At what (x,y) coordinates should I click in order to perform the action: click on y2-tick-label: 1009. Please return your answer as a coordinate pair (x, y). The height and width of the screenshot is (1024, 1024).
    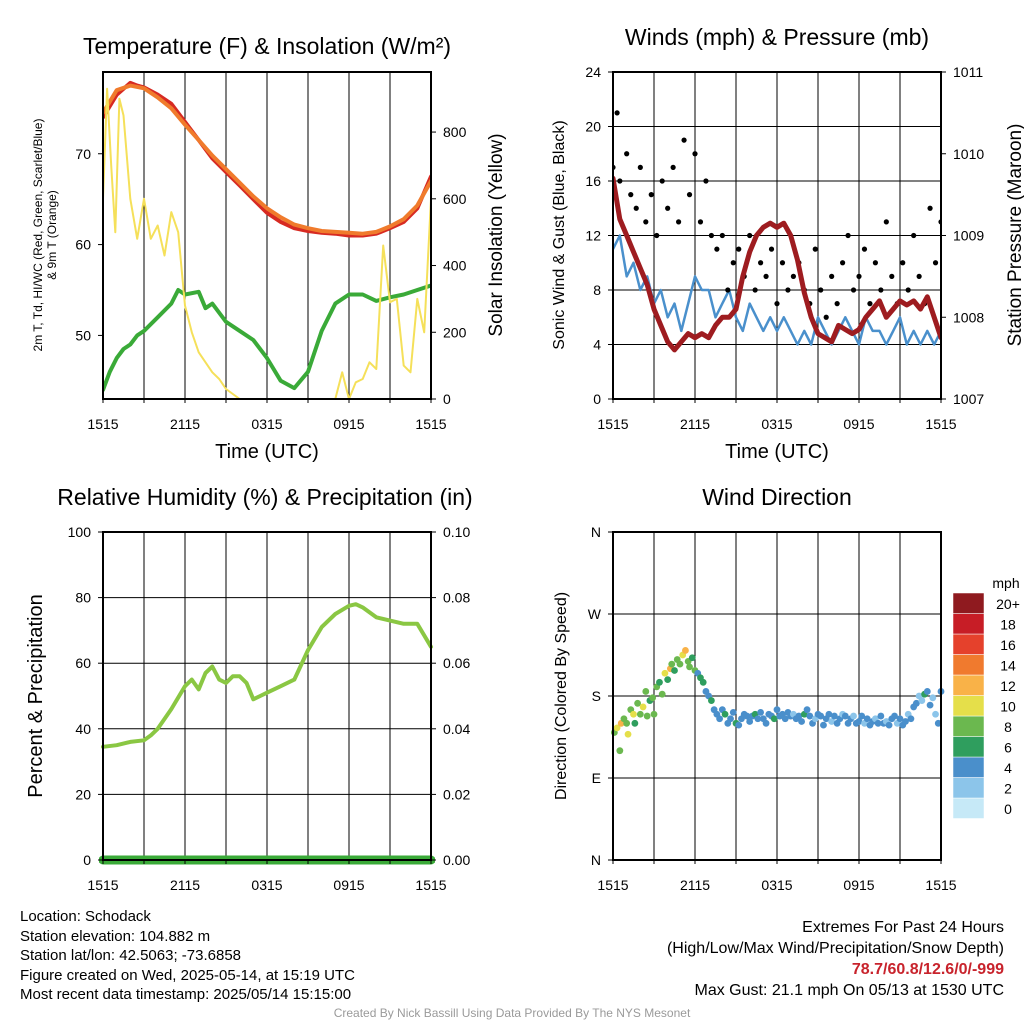
    Looking at the image, I should click on (968, 236).